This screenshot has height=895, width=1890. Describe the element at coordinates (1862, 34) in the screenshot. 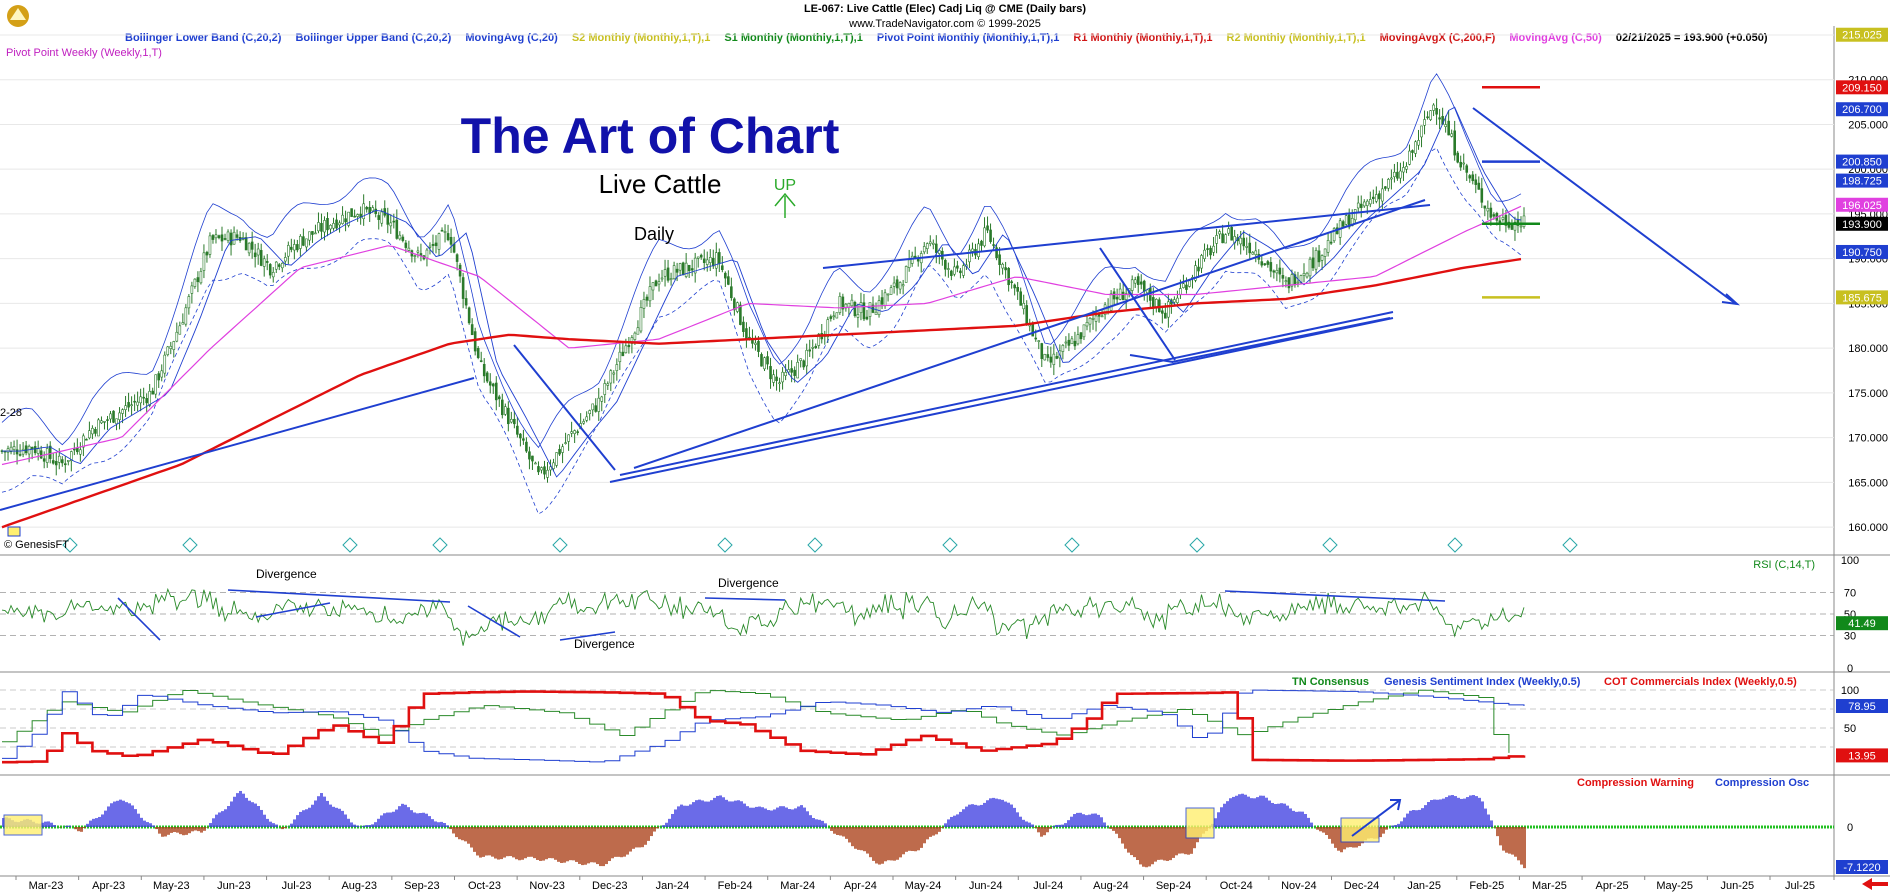

I see `price-readout-box` at that location.